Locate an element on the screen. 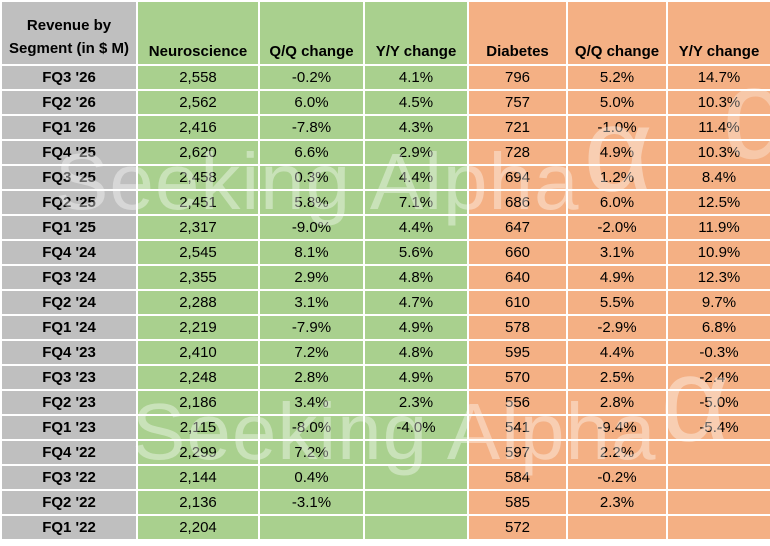 Image resolution: width=770 pixels, height=546 pixels. col-header-neuroscience-qq-change: Q/Q change is located at coordinates (311, 33).